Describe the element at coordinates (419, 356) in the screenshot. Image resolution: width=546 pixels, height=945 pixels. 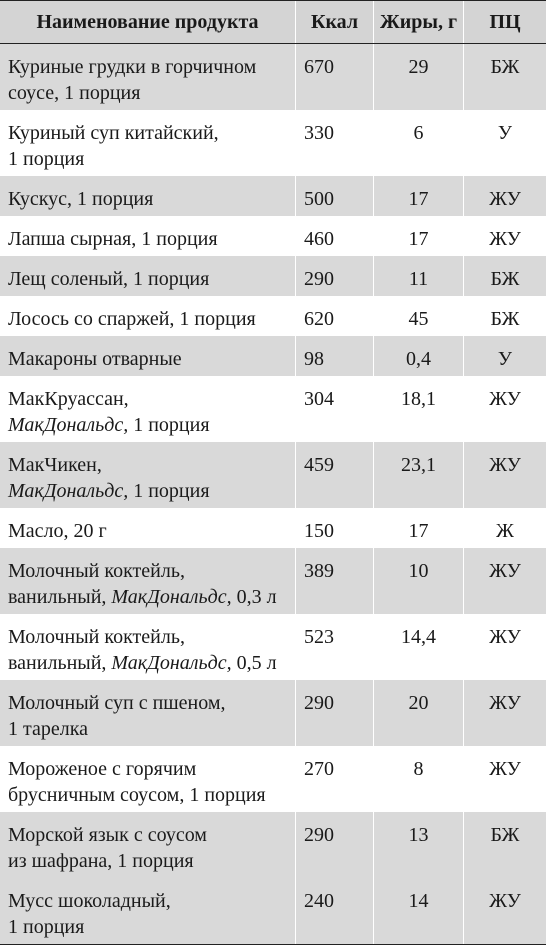
I see `fat-cell: 0,4` at that location.